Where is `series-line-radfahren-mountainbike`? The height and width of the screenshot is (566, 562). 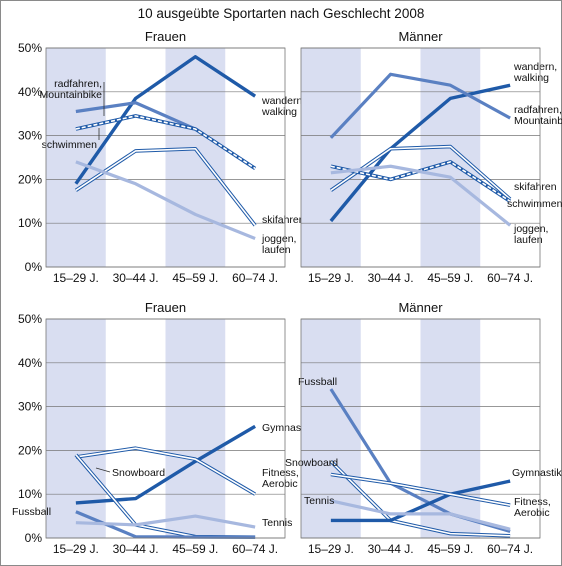 series-line-radfahren-mountainbike is located at coordinates (420, 105).